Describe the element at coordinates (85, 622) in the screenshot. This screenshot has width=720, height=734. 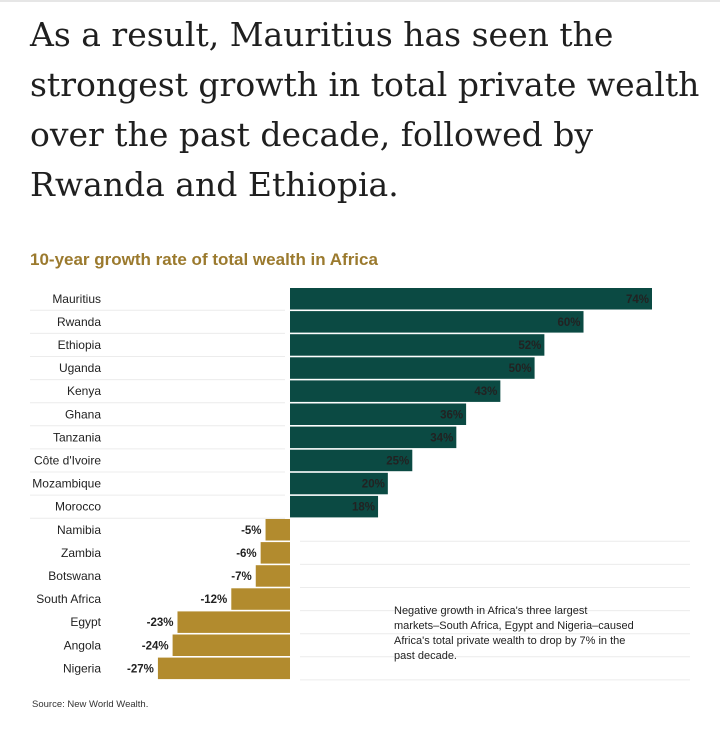
I see `category-label-egypt: Egypt` at that location.